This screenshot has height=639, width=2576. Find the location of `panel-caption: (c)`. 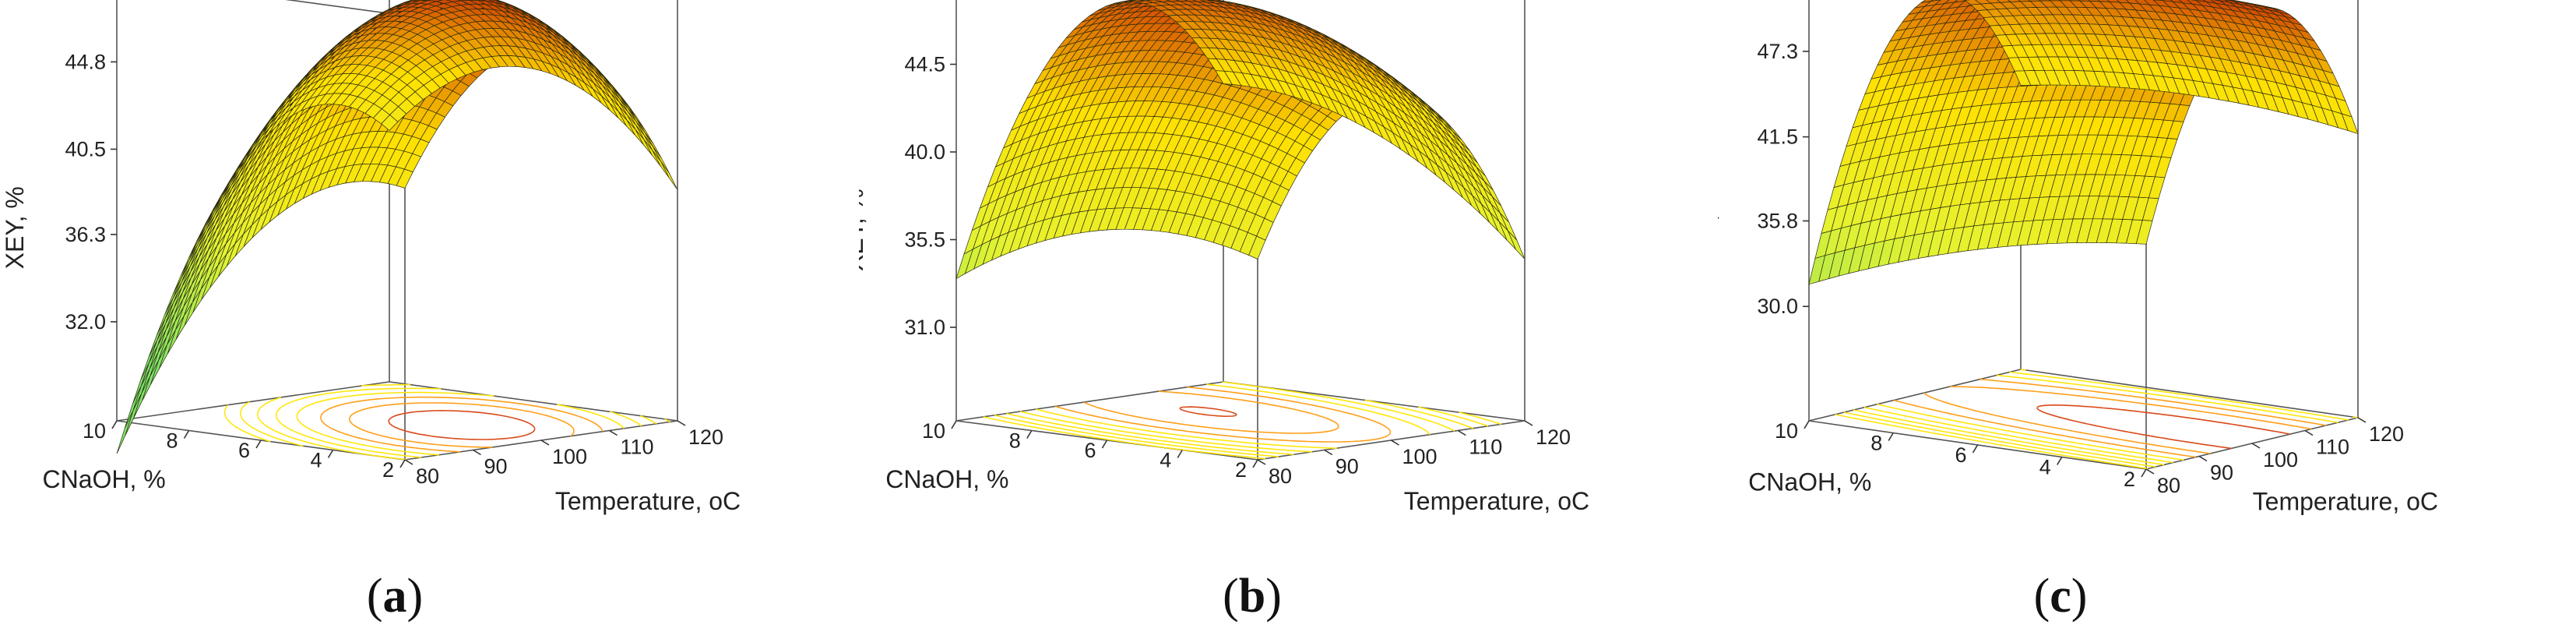

panel-caption: (c) is located at coordinates (2061, 596).